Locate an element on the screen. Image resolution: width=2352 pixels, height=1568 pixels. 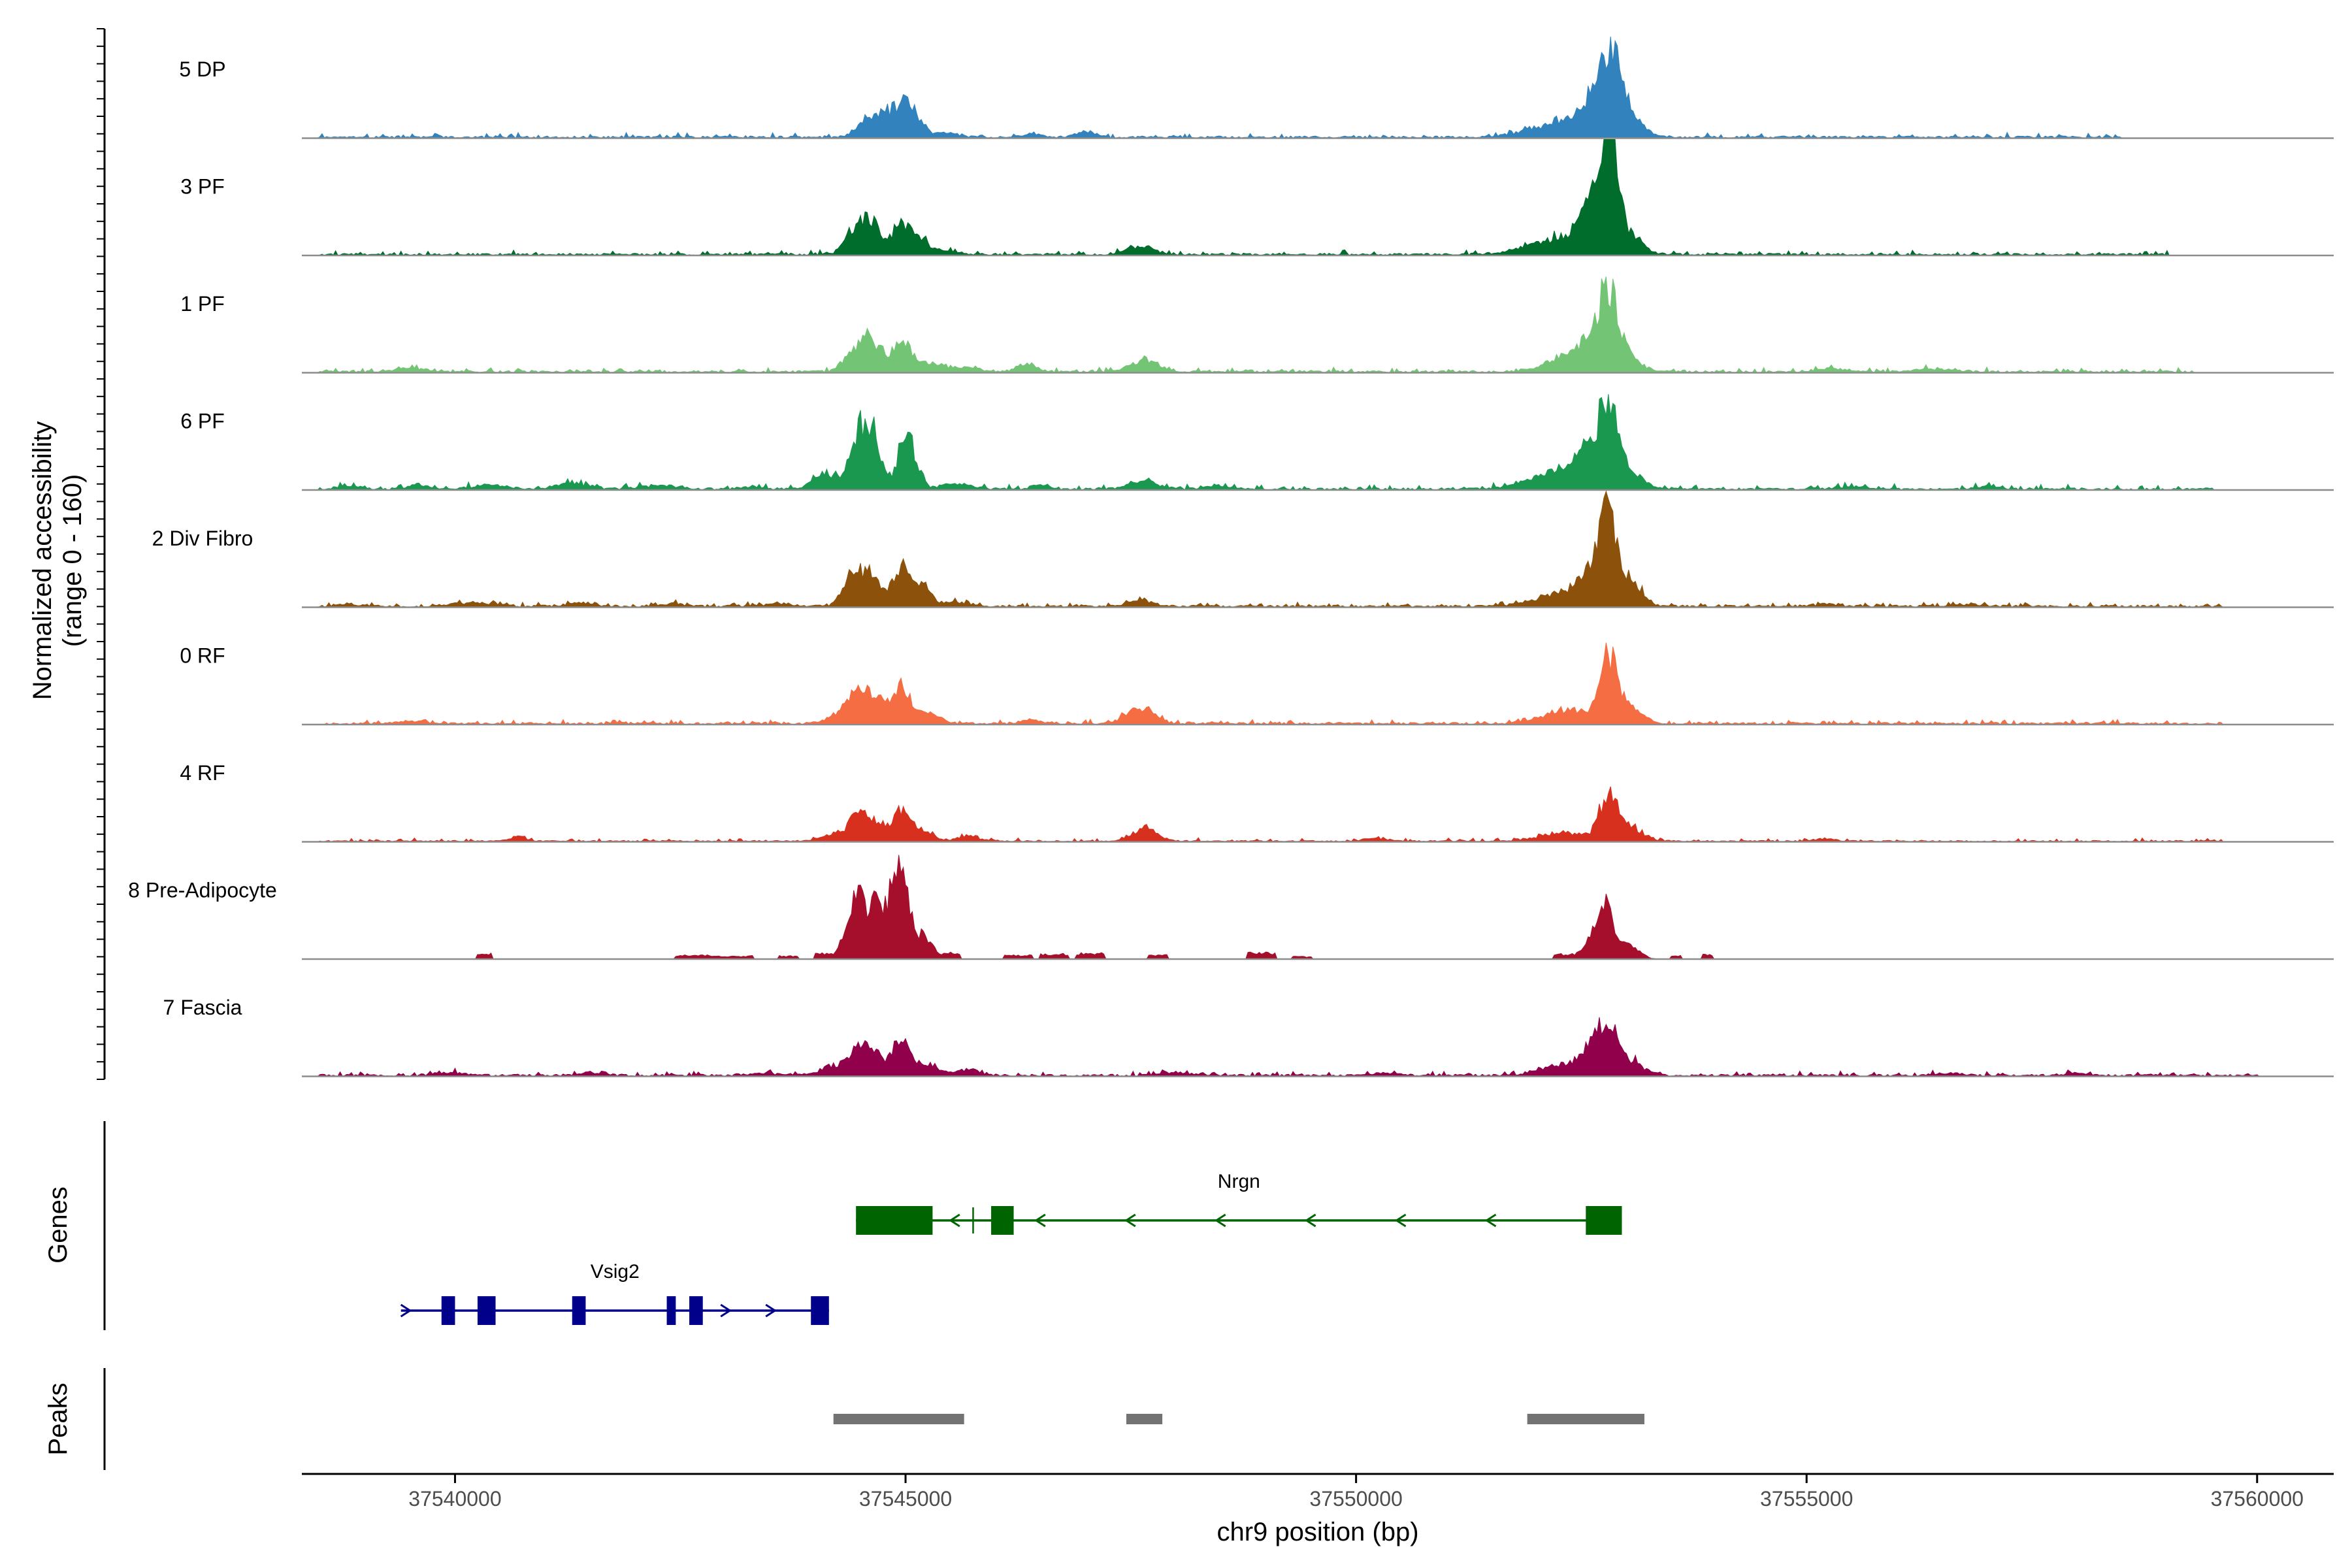
gene-label: Vsig2 is located at coordinates (615, 1271).